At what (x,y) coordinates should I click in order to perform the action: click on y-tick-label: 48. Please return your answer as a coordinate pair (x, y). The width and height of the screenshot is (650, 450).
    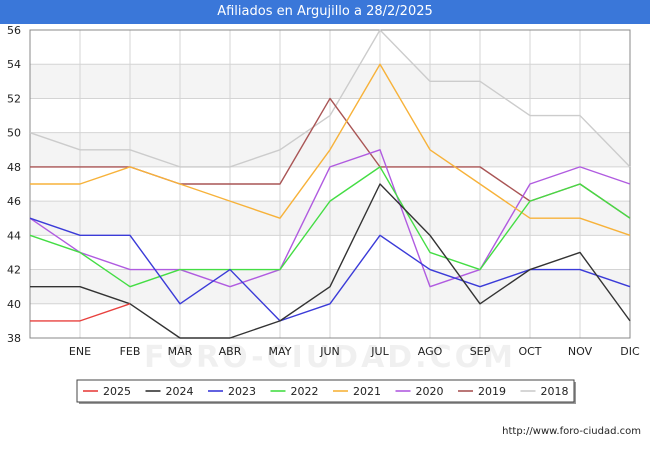
    Looking at the image, I should click on (14, 167).